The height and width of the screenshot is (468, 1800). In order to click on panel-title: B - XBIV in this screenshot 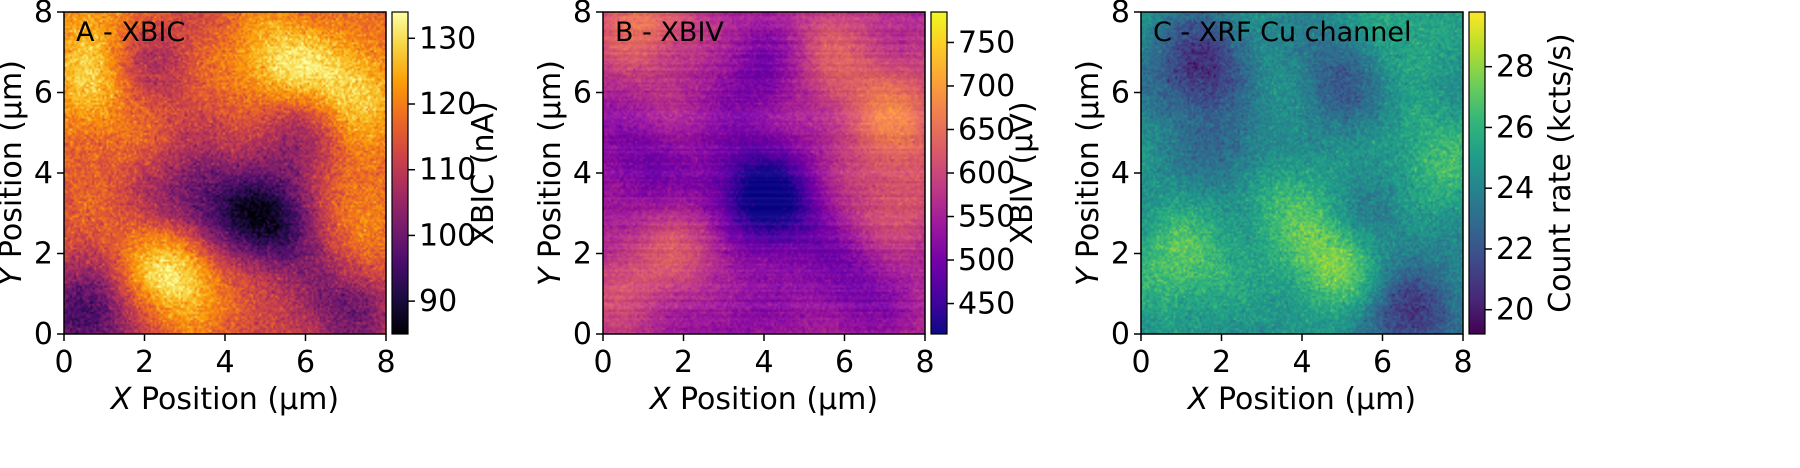, I will do `click(669, 32)`.